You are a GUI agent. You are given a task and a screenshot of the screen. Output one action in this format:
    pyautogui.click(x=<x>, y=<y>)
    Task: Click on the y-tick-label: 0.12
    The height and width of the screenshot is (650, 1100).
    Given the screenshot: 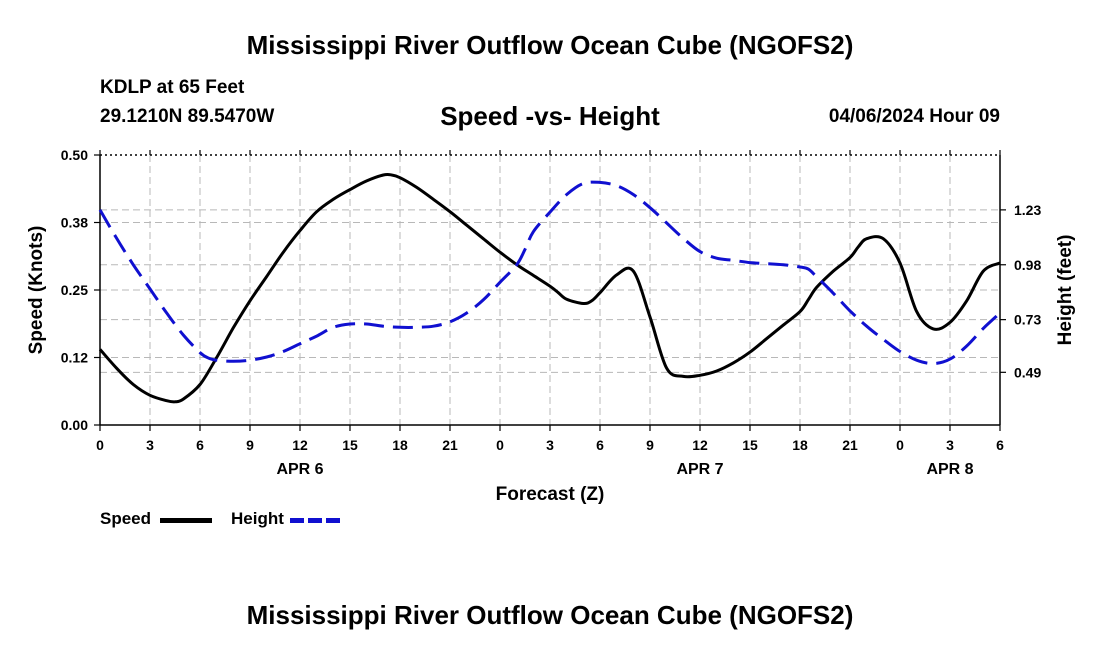 What is the action you would take?
    pyautogui.click(x=74, y=358)
    